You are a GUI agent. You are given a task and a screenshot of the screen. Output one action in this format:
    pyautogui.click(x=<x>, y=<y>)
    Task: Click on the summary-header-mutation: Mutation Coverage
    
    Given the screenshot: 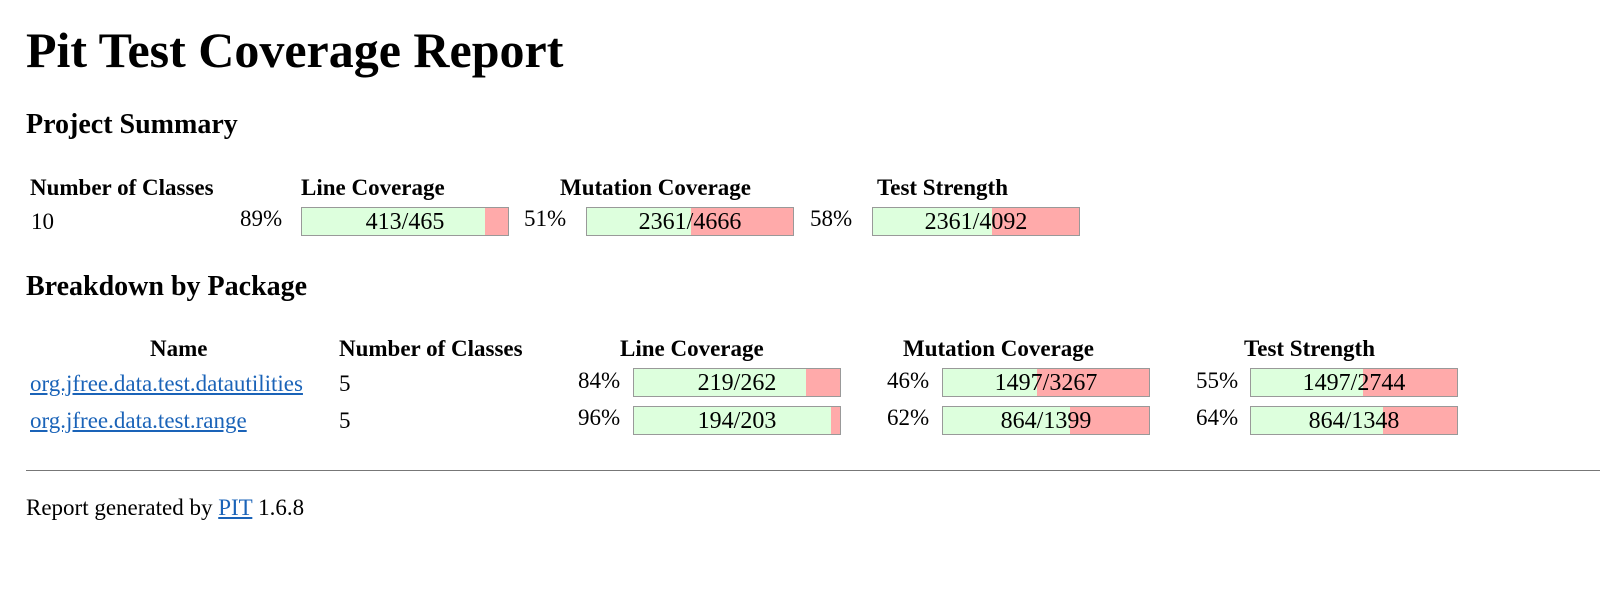 What is the action you would take?
    pyautogui.click(x=655, y=187)
    